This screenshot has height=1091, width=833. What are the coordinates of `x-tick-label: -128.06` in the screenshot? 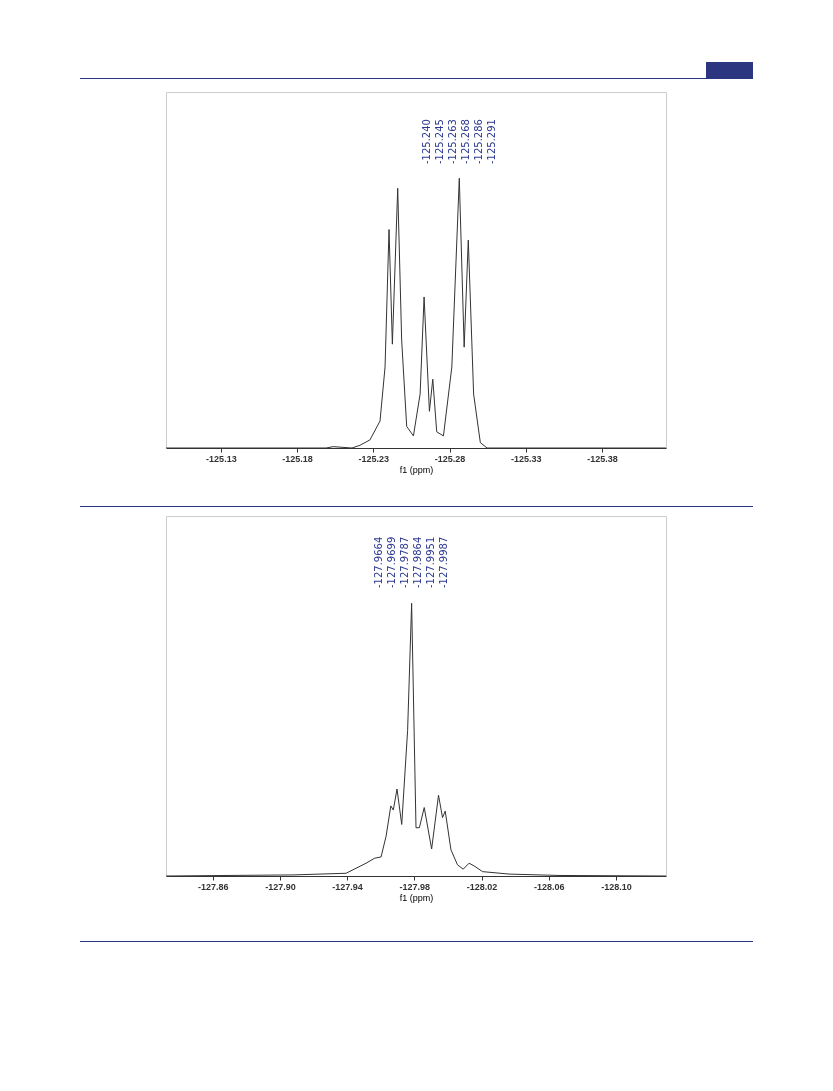 It's located at (549, 886).